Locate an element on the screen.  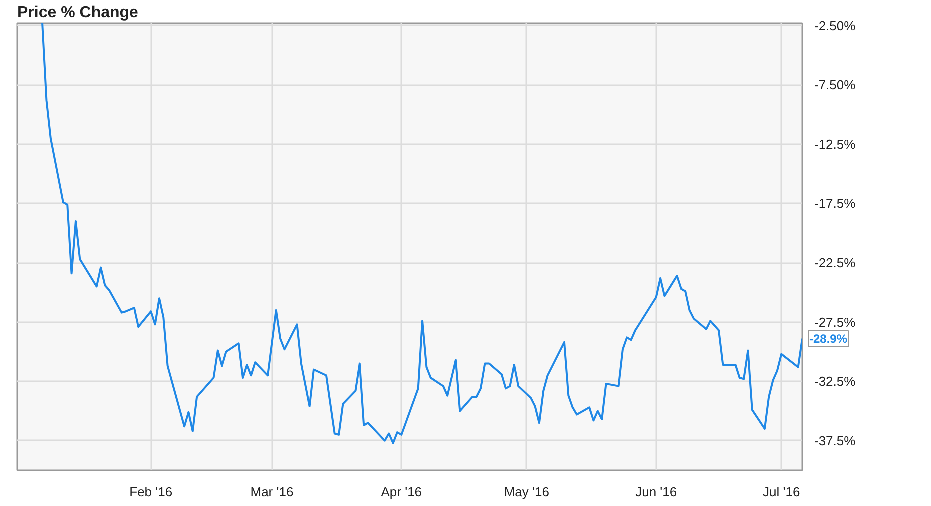
y-tick-label: -2.50% is located at coordinates (835, 26).